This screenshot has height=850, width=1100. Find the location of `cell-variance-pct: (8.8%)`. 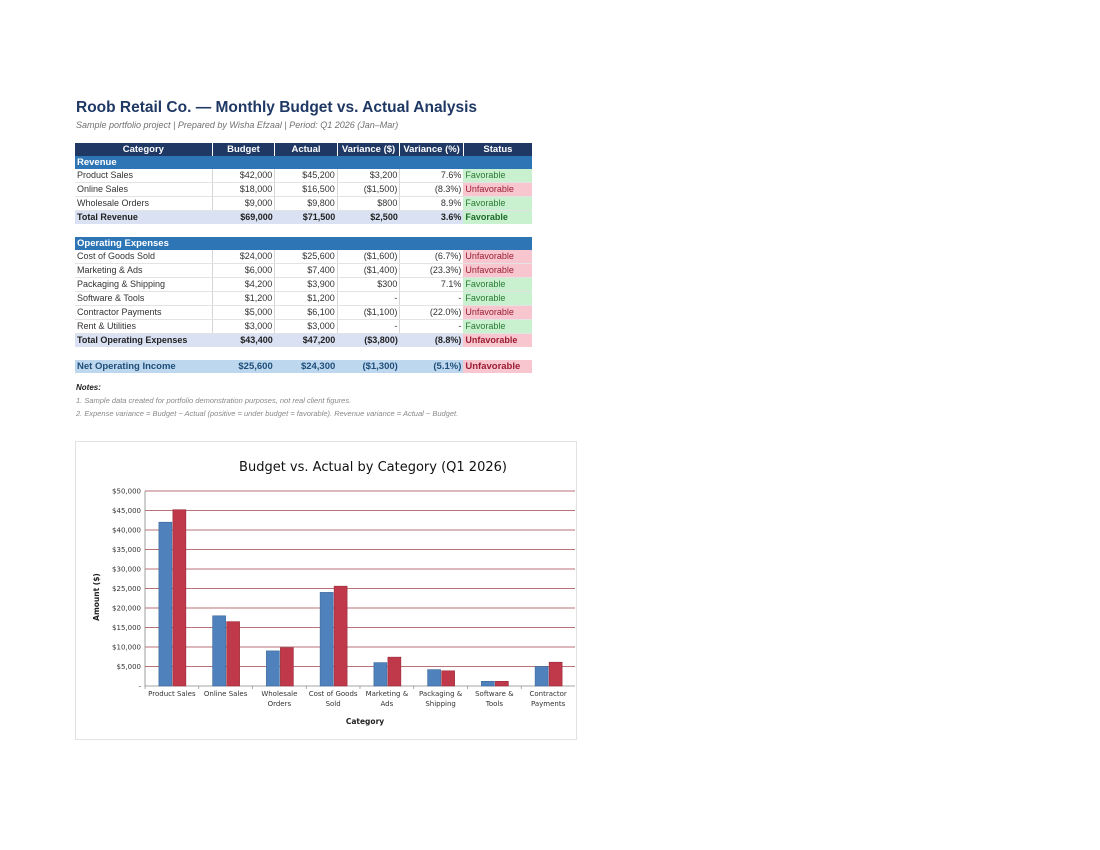

cell-variance-pct: (8.8%) is located at coordinates (431, 340).